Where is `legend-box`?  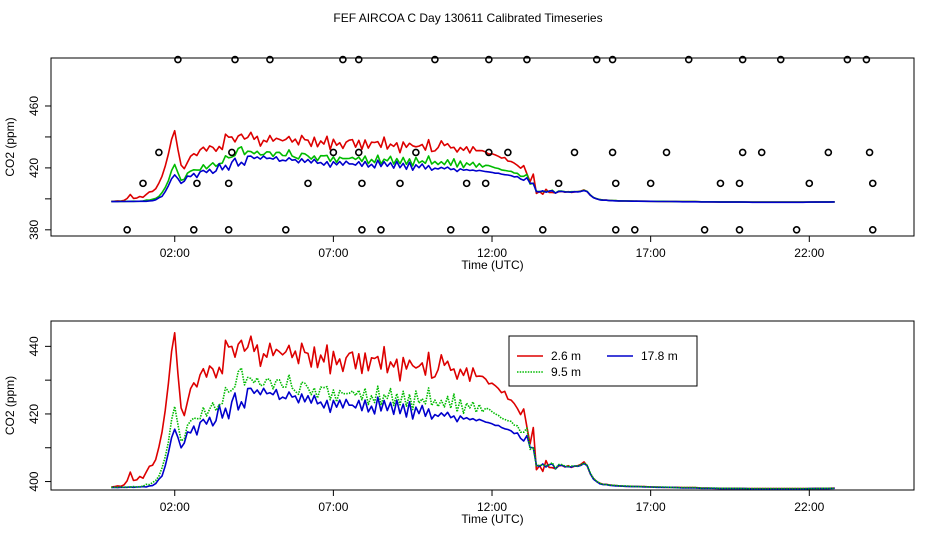
legend-box is located at coordinates (603, 361).